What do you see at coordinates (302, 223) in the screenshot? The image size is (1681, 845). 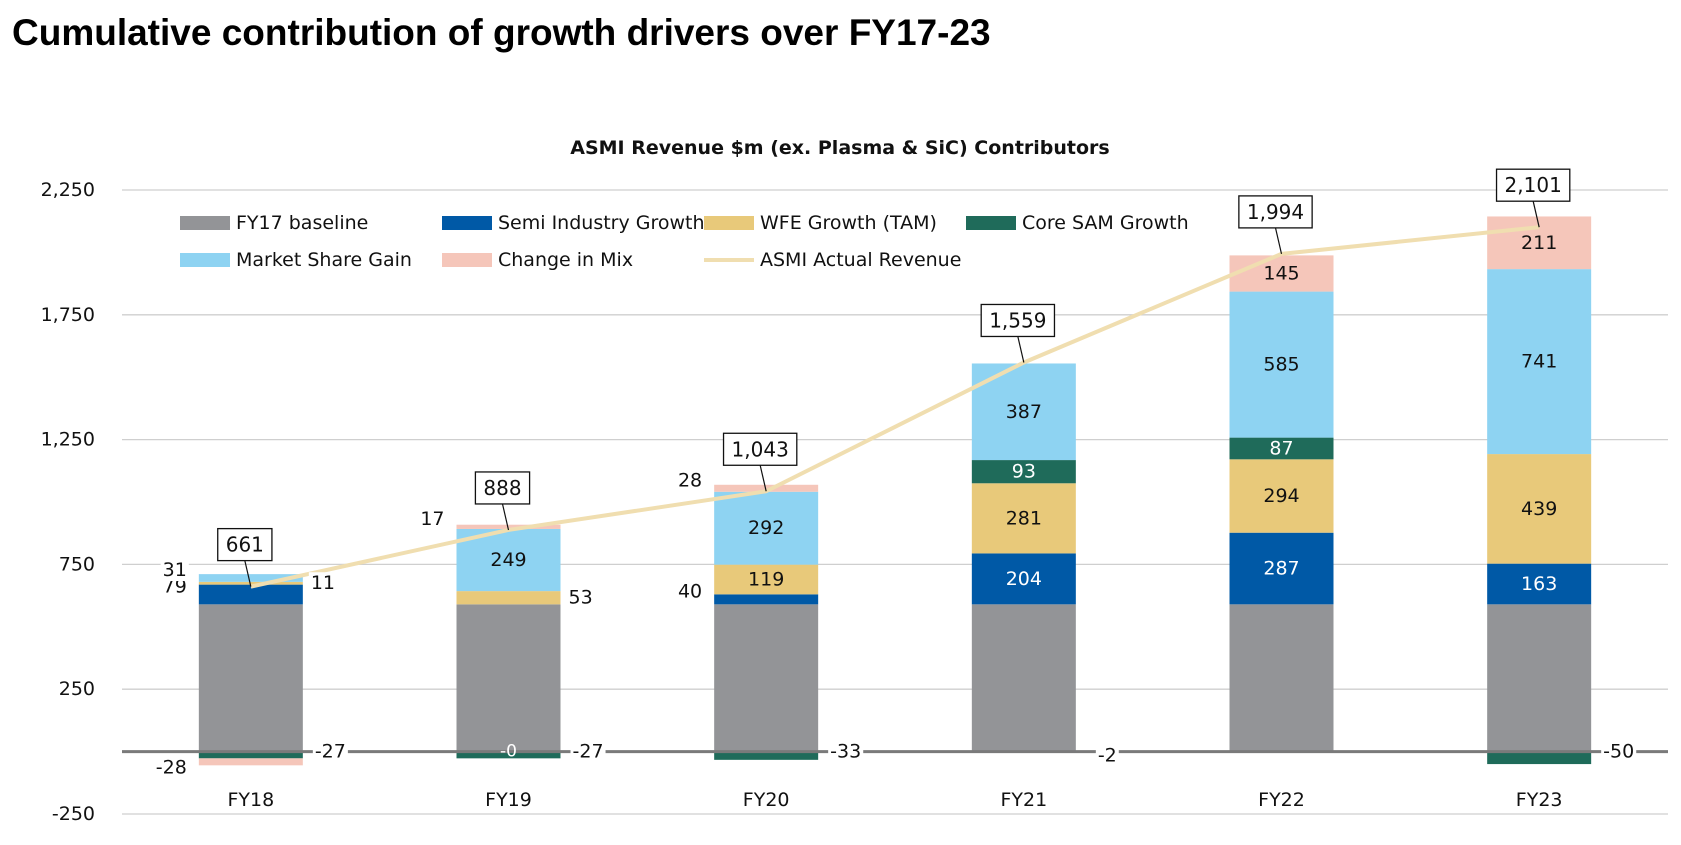 I see `legend-label: FY17 baseline` at bounding box center [302, 223].